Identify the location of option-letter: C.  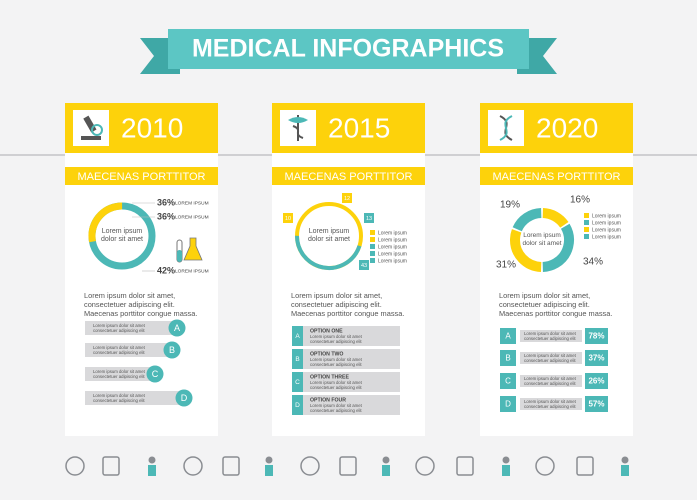
(297, 382).